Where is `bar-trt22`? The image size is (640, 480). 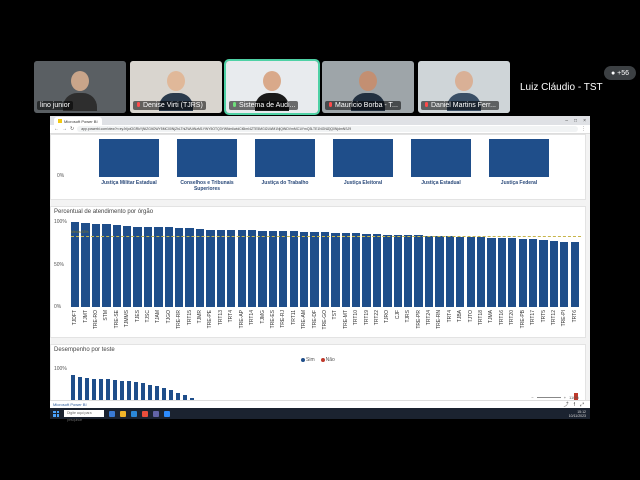 bar-trt22 is located at coordinates (377, 270).